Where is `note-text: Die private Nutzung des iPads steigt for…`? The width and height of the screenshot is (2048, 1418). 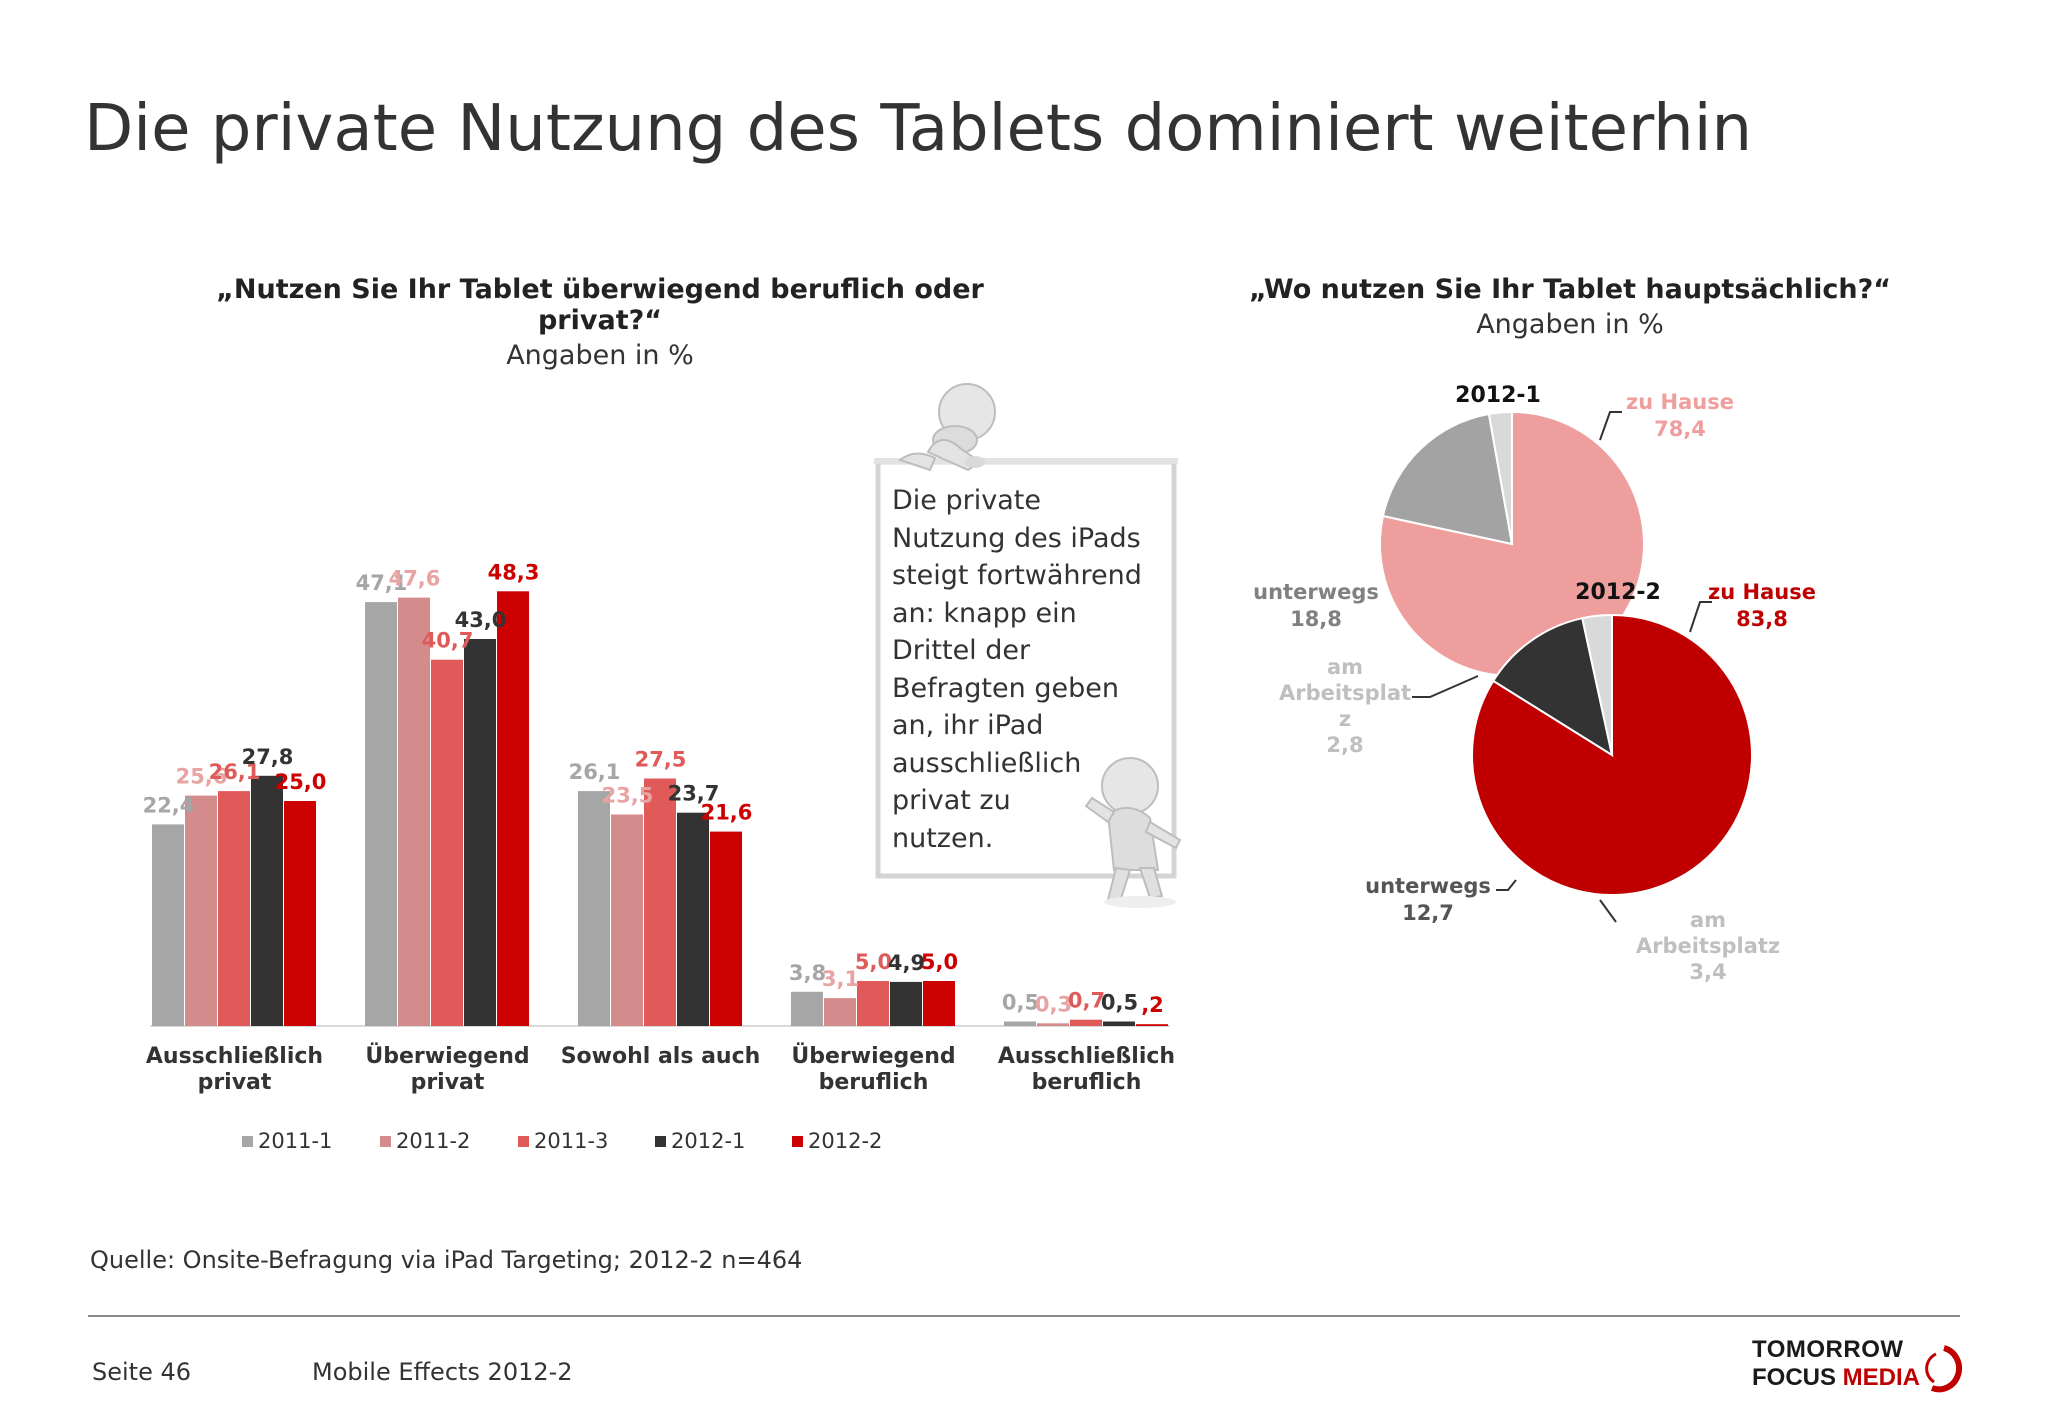 note-text: Die private Nutzung des iPads steigt for… is located at coordinates (1022, 669).